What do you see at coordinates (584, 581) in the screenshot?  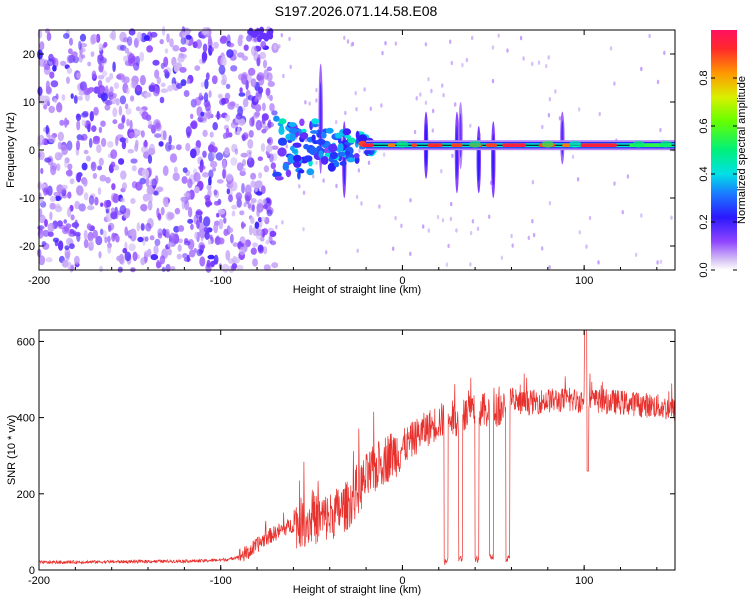 I see `snr-xtick-label: 100` at bounding box center [584, 581].